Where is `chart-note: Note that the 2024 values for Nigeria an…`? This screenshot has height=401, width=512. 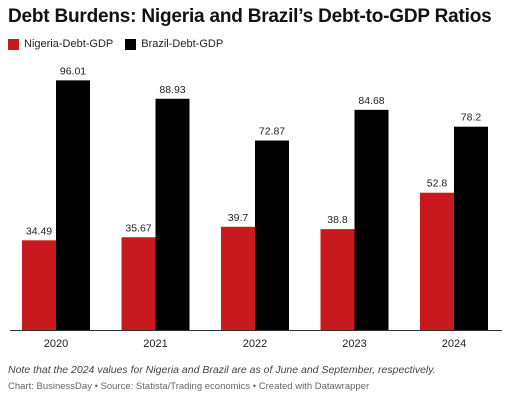
chart-note: Note that the 2024 values for Nigeria an… is located at coordinates (222, 370).